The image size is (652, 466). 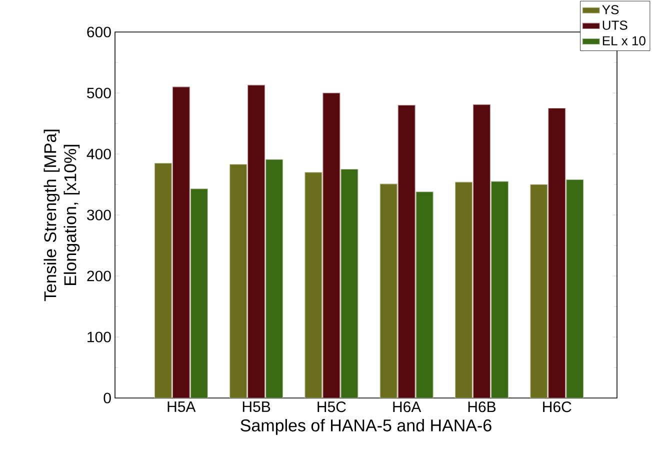 I want to click on y-tick-label: 100, so click(x=99, y=337).